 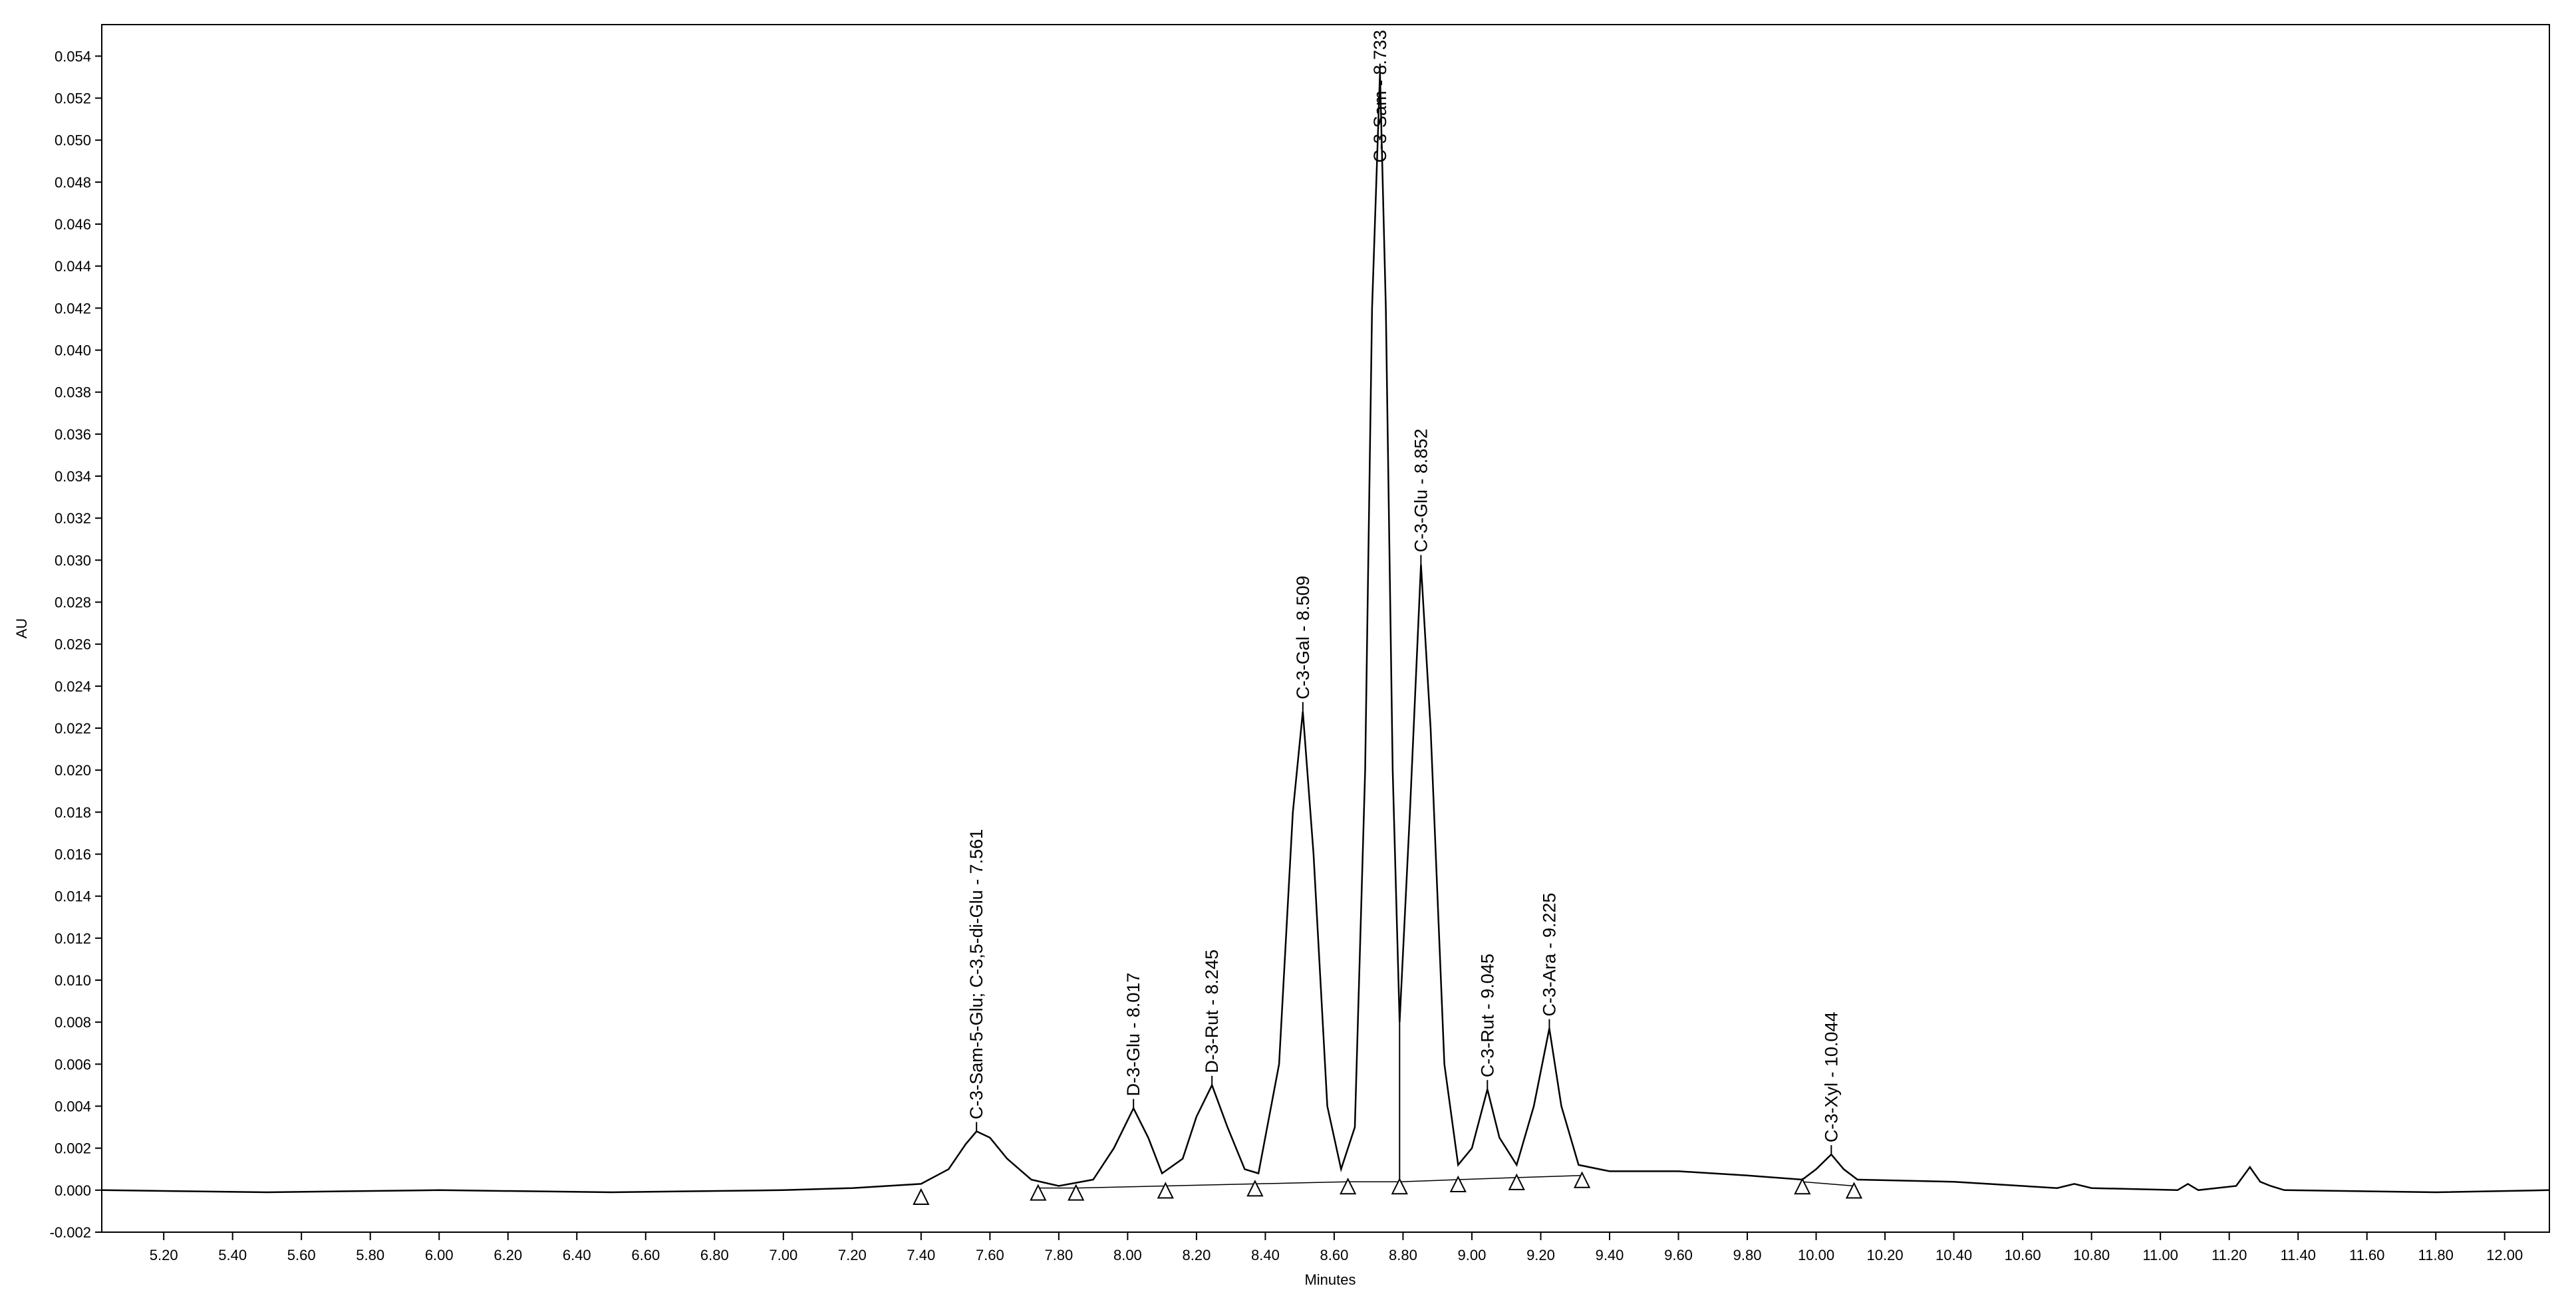 What do you see at coordinates (1403, 1255) in the screenshot?
I see `x-tick-label: 8.80` at bounding box center [1403, 1255].